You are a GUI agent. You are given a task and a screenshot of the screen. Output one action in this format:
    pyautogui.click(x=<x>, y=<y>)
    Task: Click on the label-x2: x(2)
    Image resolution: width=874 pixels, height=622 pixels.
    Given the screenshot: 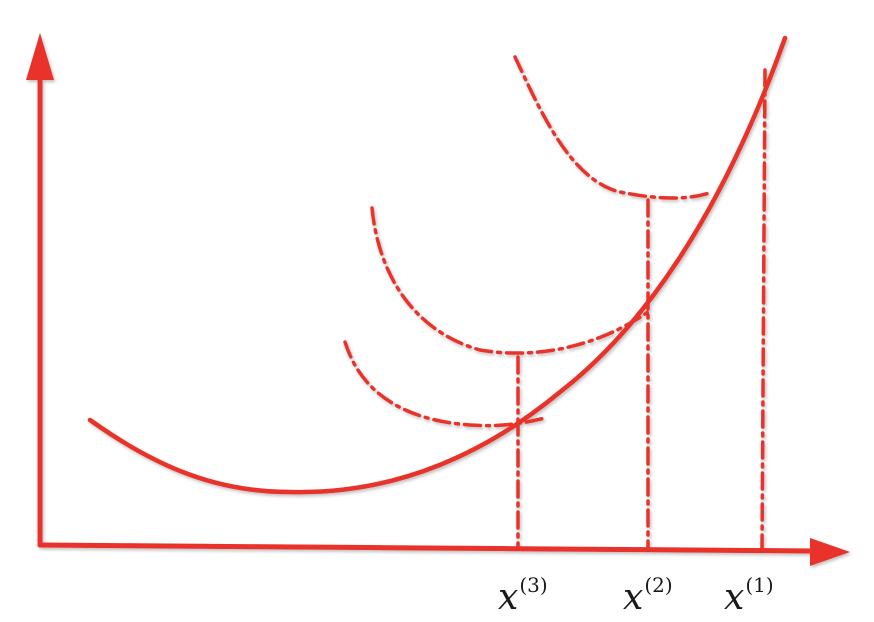 What is the action you would take?
    pyautogui.click(x=648, y=595)
    